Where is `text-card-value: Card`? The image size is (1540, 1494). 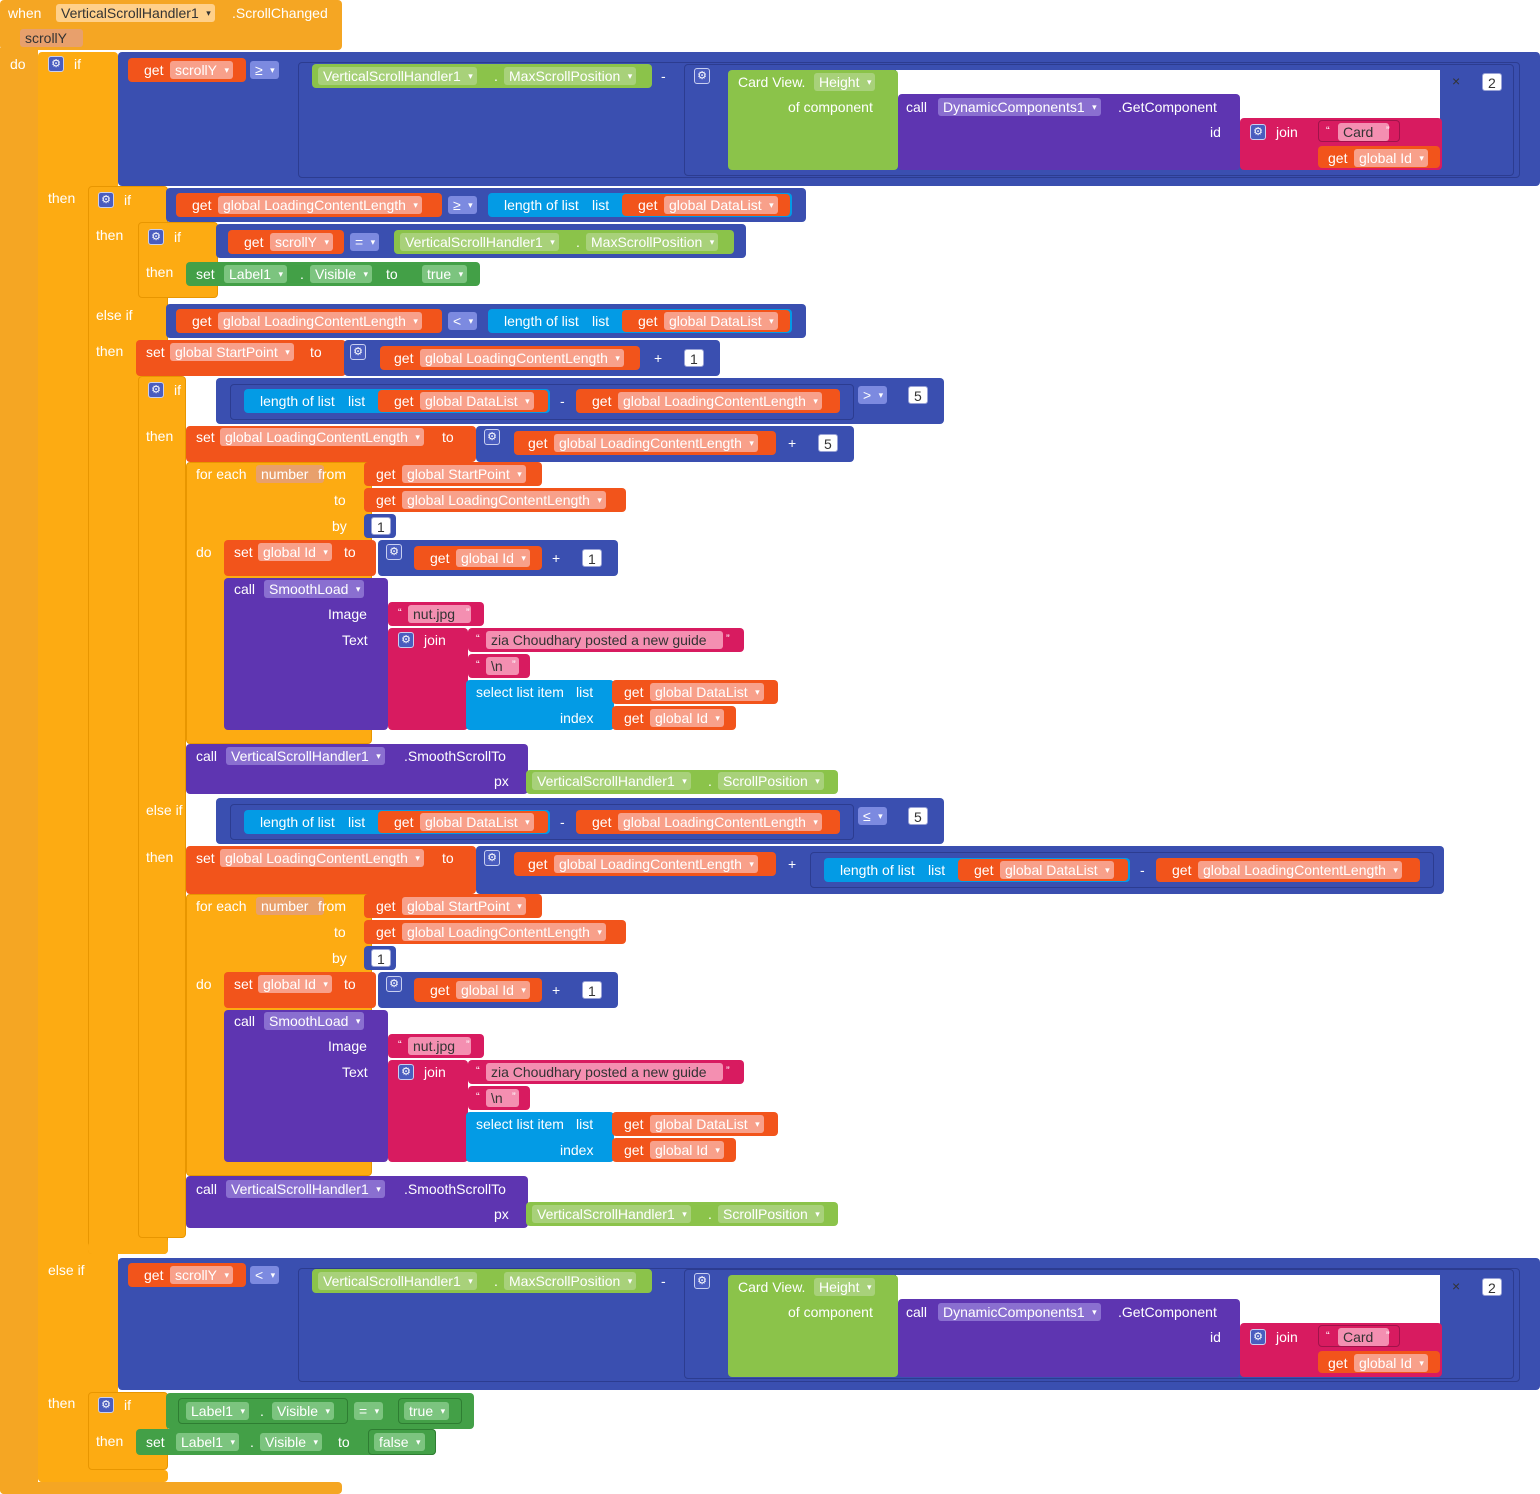
text-card-value: Card is located at coordinates (1364, 132).